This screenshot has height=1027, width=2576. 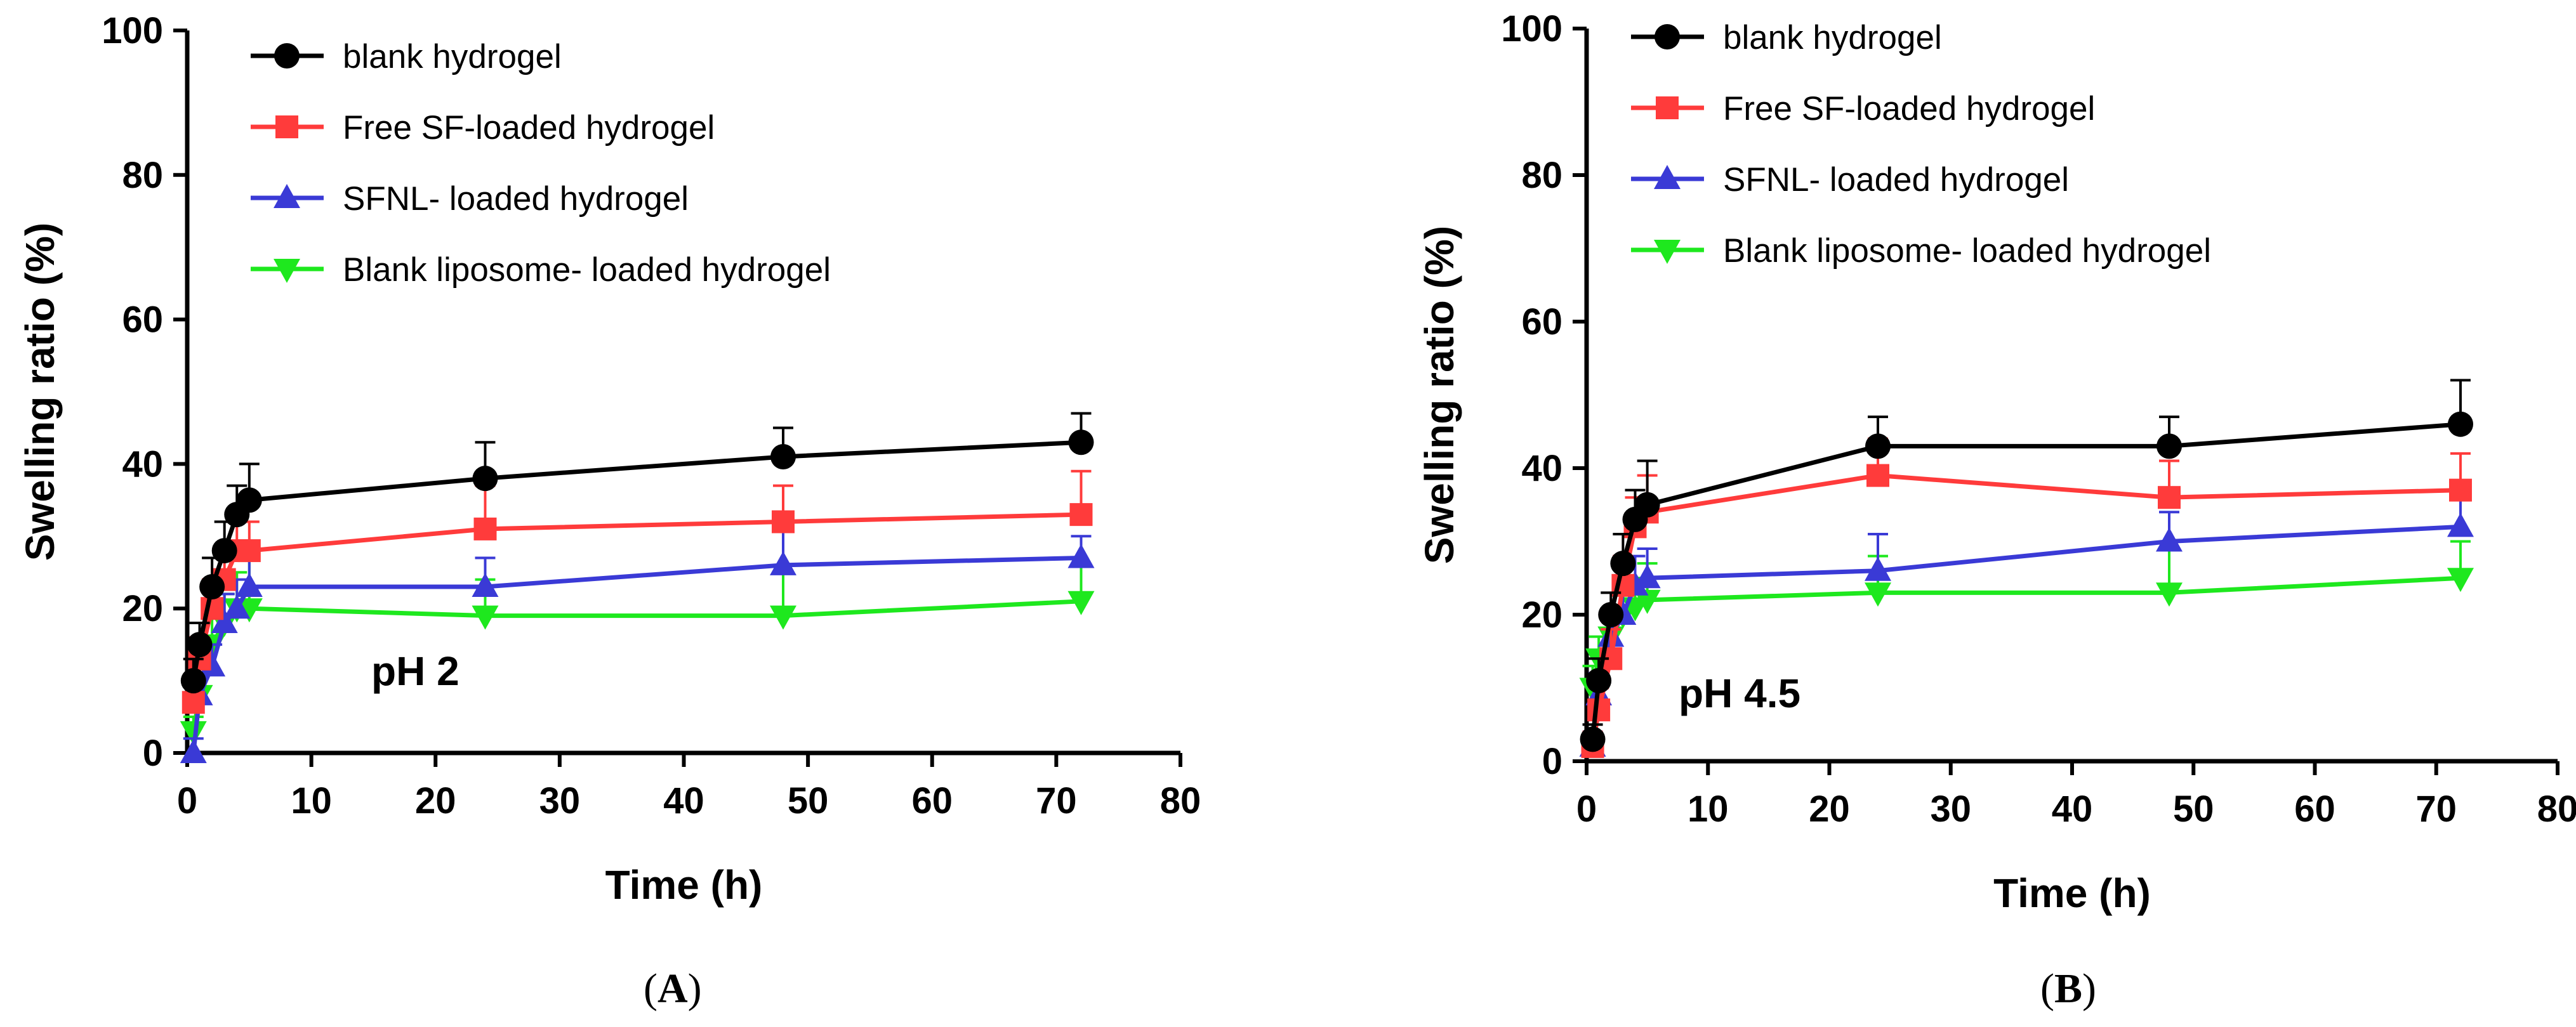 What do you see at coordinates (560, 800) in the screenshot?
I see `x-tick-label: 30` at bounding box center [560, 800].